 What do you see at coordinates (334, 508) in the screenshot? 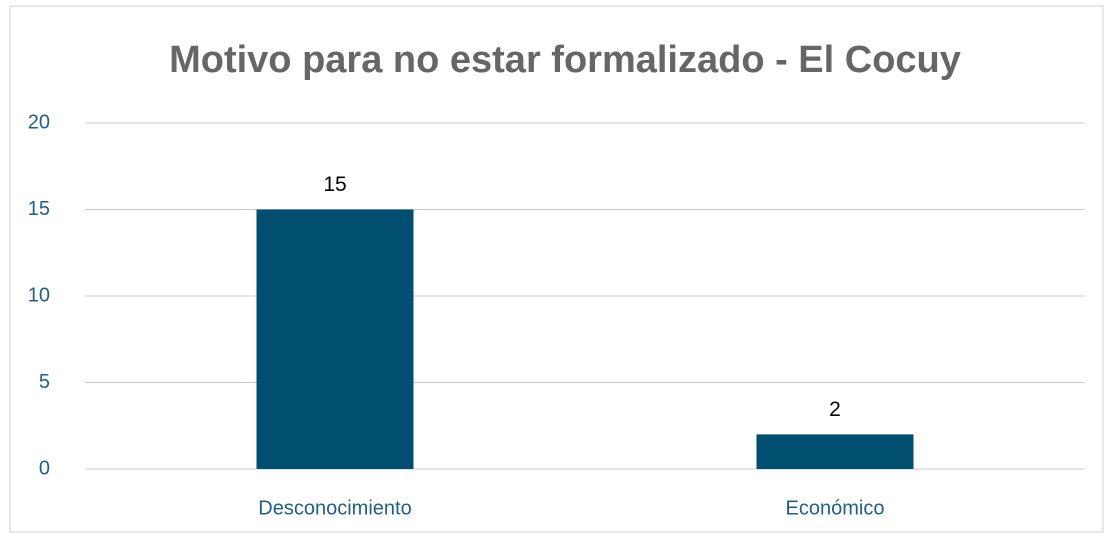
I see `x-tick-label: Desconocimiento` at bounding box center [334, 508].